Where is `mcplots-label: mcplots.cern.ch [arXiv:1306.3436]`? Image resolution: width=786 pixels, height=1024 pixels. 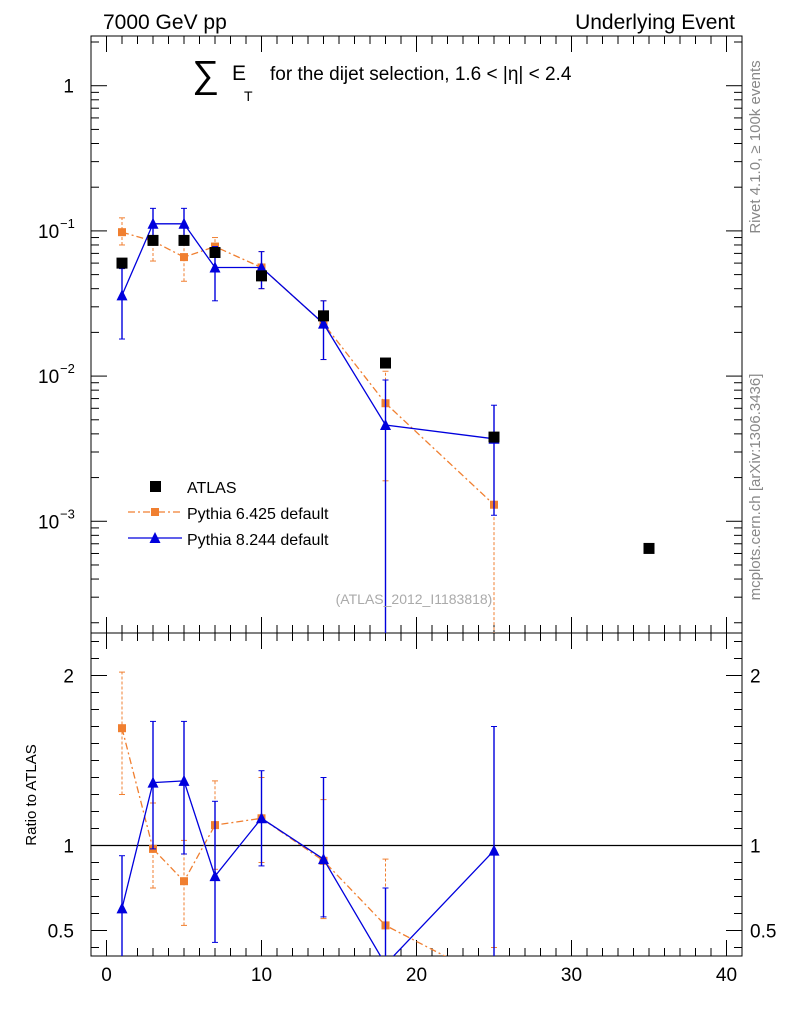 mcplots-label: mcplots.cern.ch [arXiv:1306.3436] is located at coordinates (755, 487).